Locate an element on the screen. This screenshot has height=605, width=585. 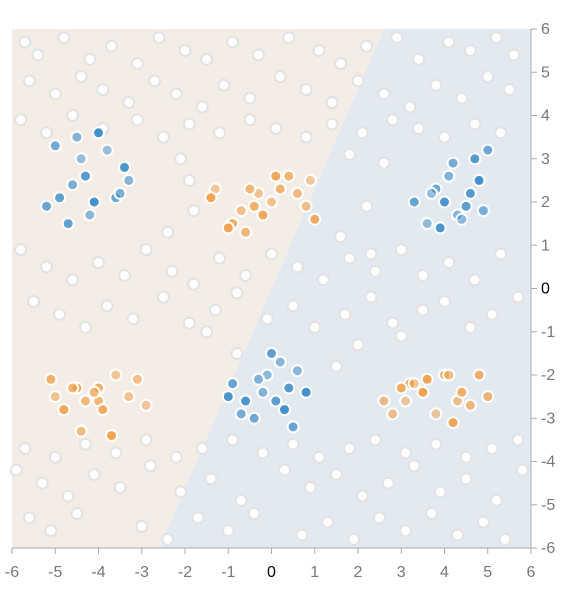
x-tick-label: -2 is located at coordinates (185, 572).